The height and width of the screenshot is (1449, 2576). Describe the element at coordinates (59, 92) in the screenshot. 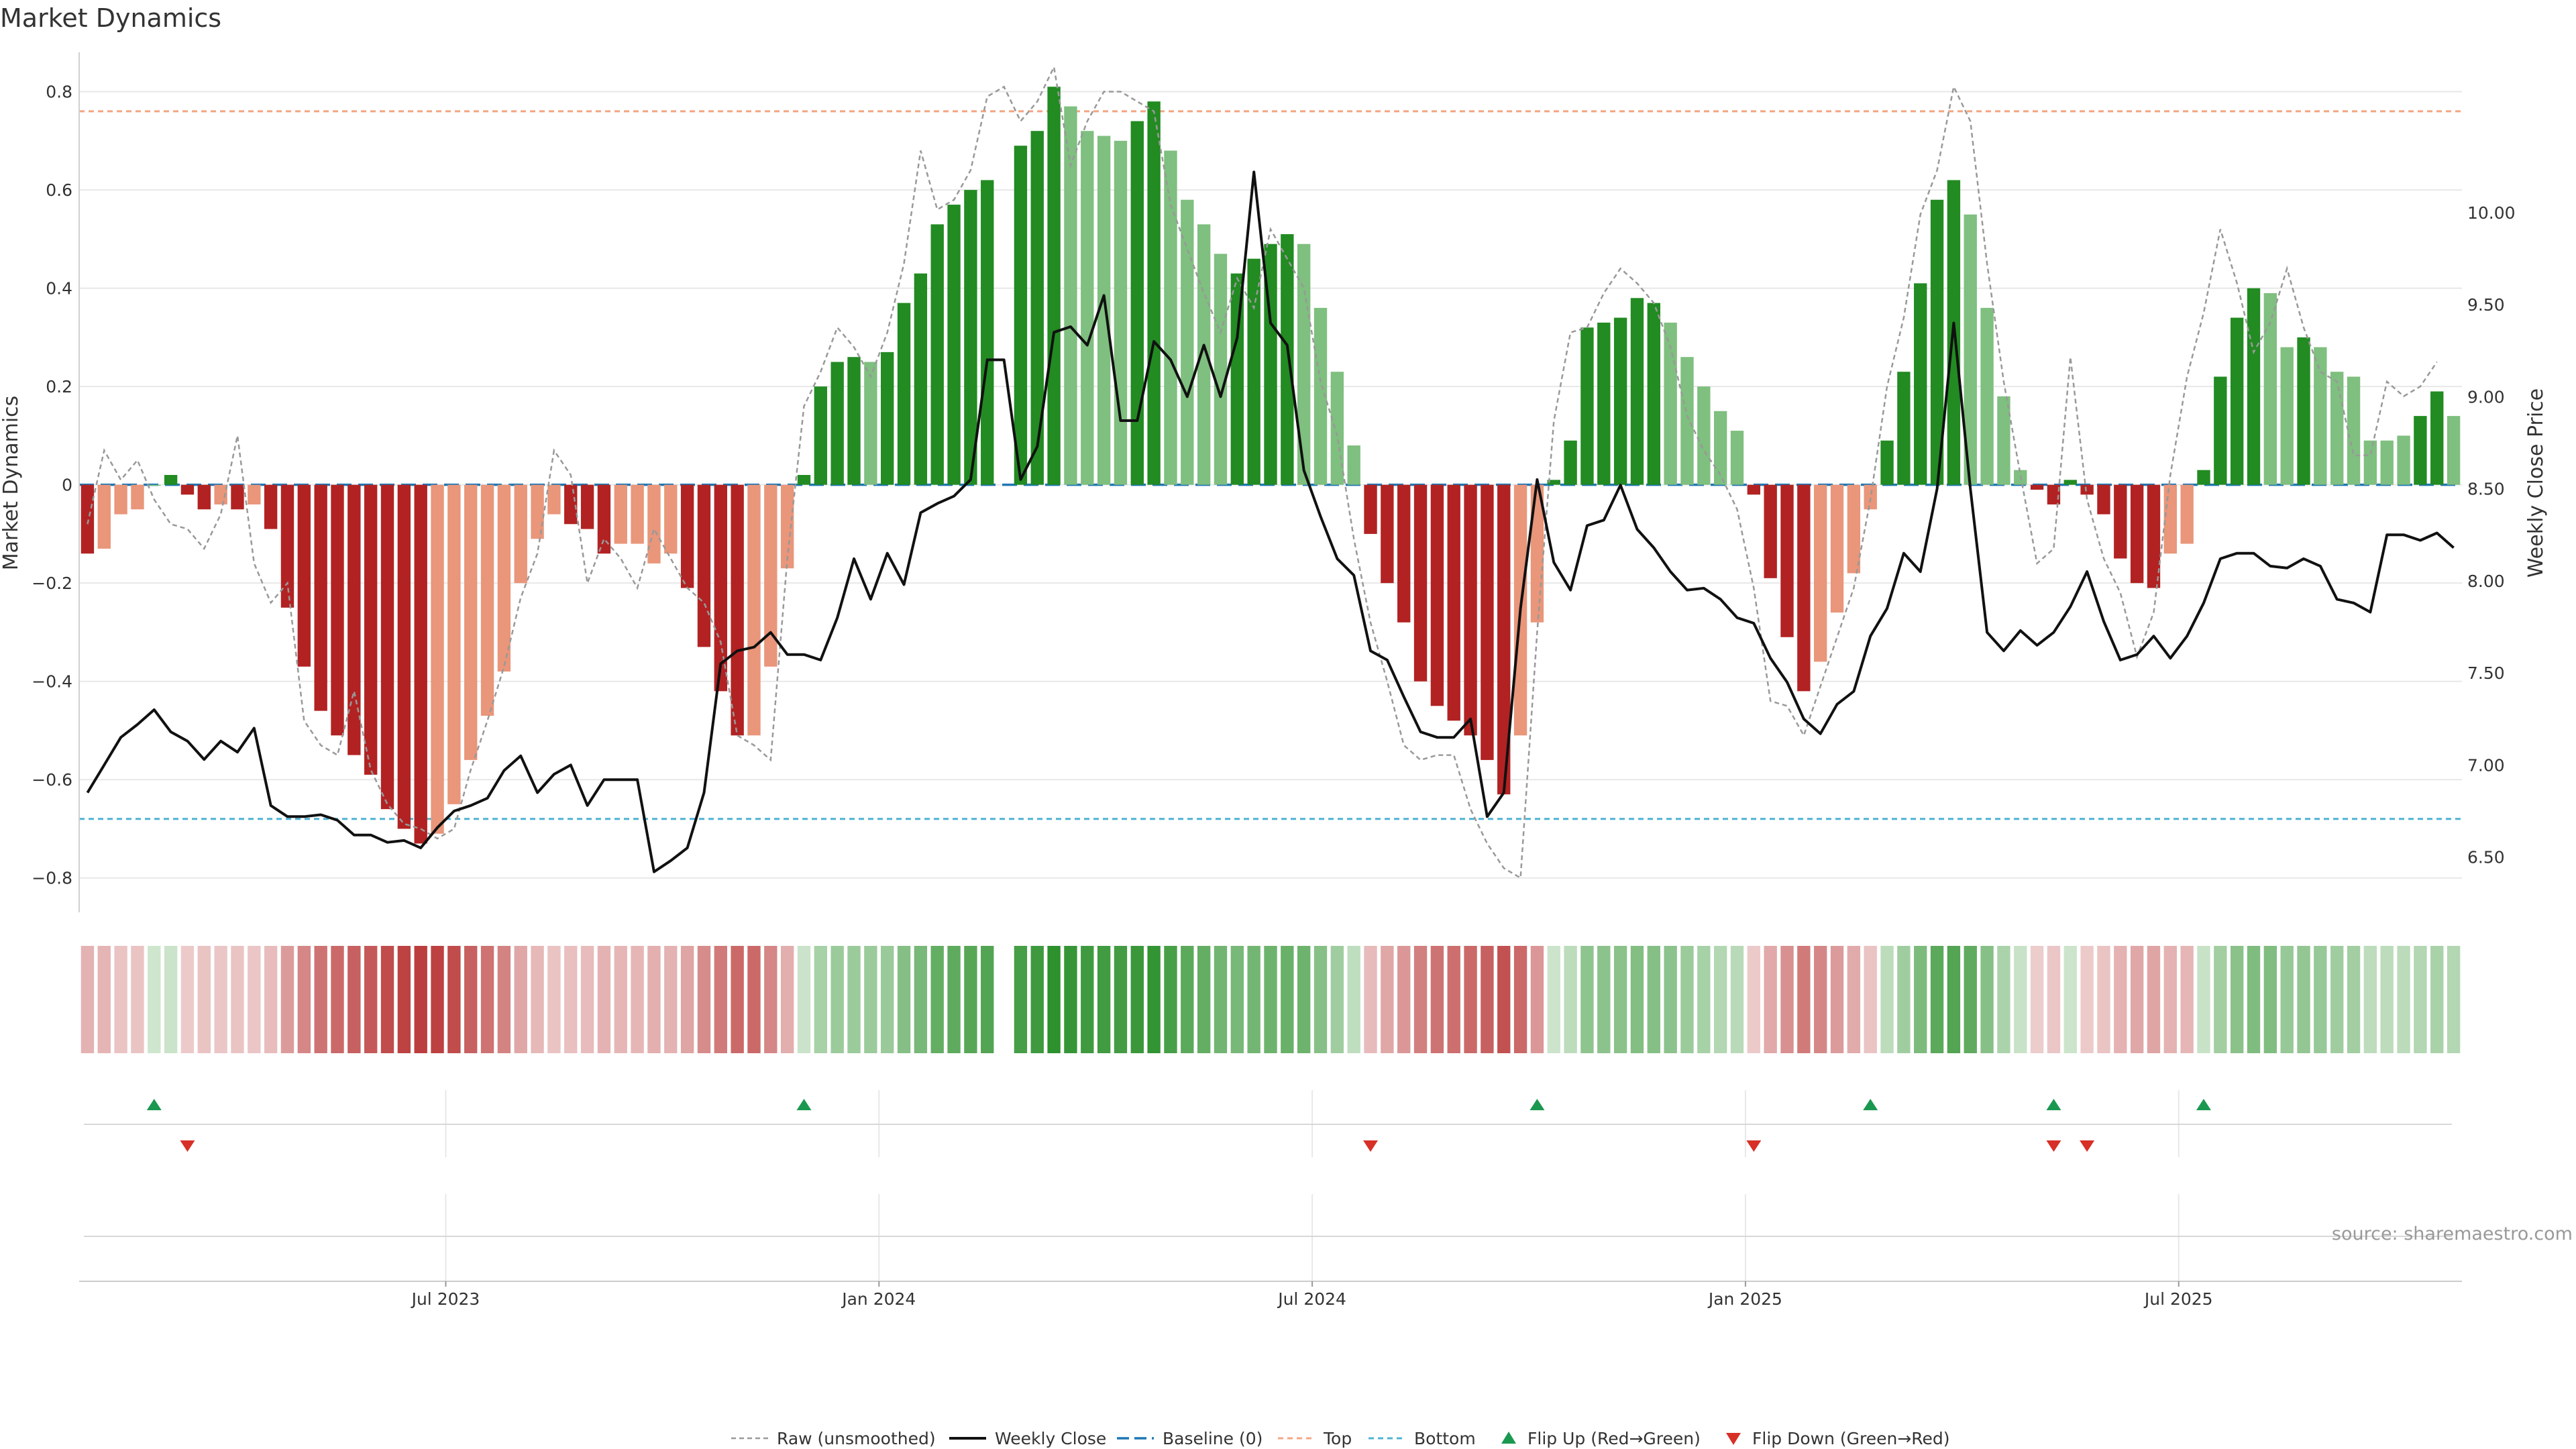

I see `left-tick-label: 0.8` at that location.